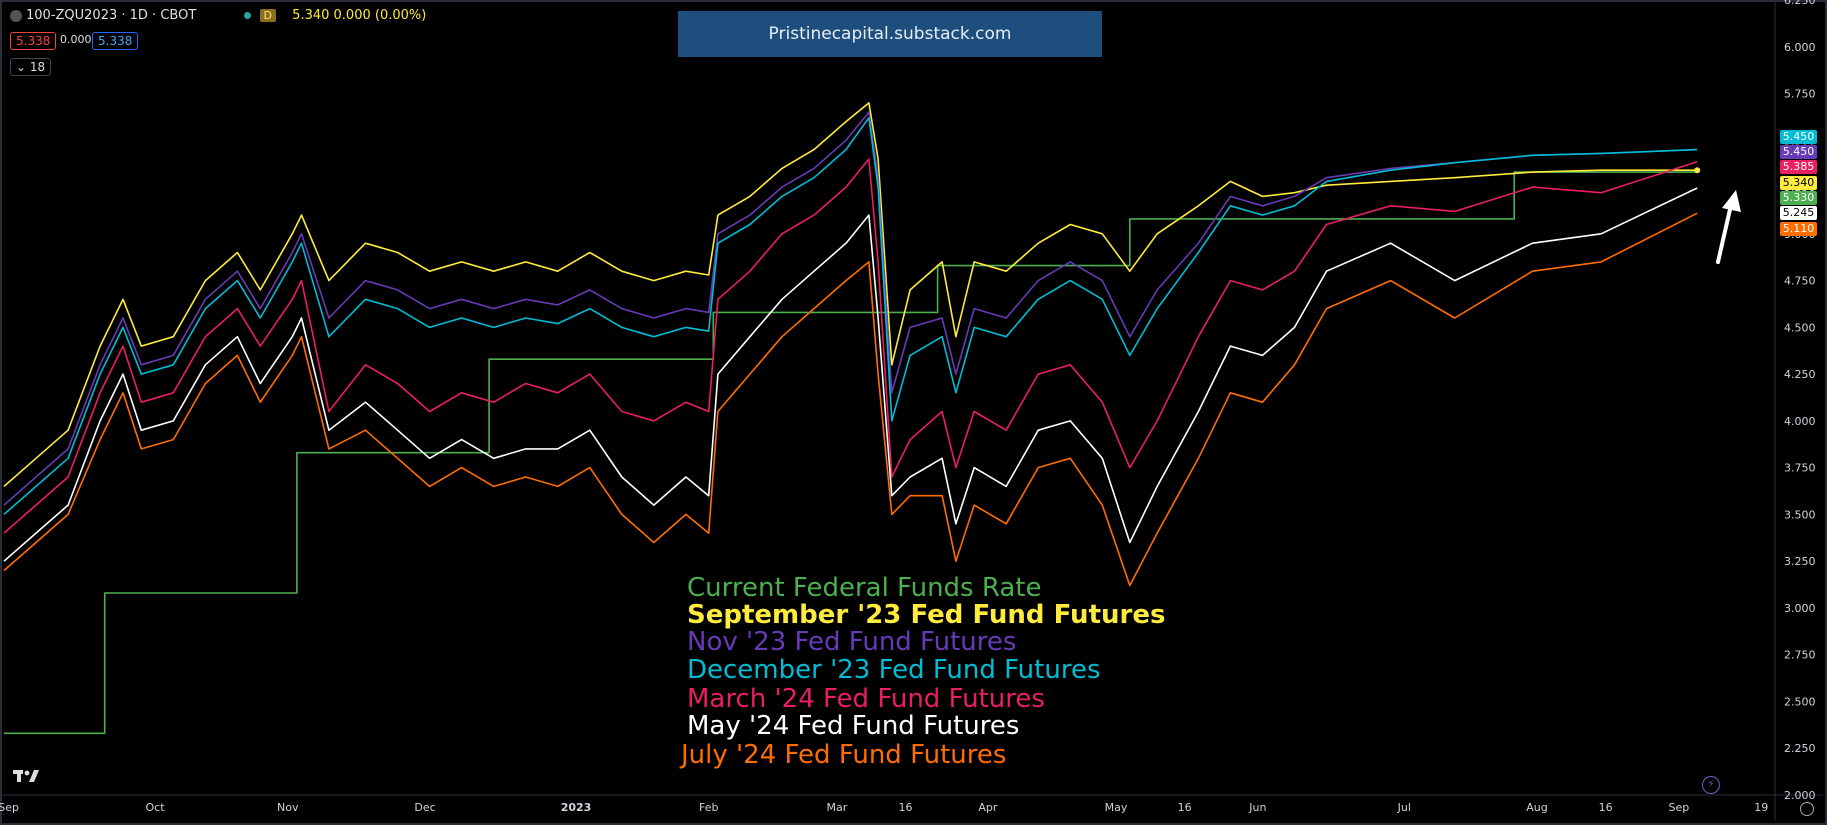 This screenshot has width=1827, height=825. What do you see at coordinates (1800, 701) in the screenshot?
I see `y-tick-label: 2.500` at bounding box center [1800, 701].